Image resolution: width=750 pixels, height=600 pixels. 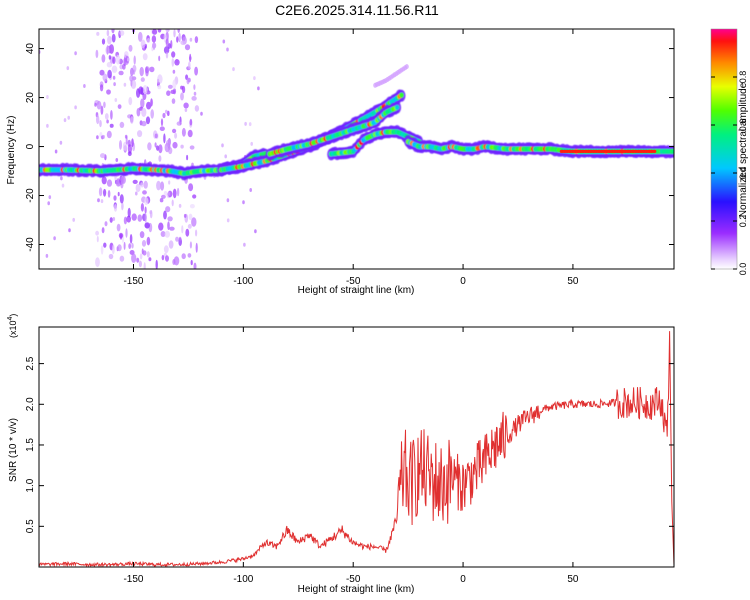 What do you see at coordinates (743, 173) in the screenshot?
I see `colorbar-tick-label: 0.4` at bounding box center [743, 173].